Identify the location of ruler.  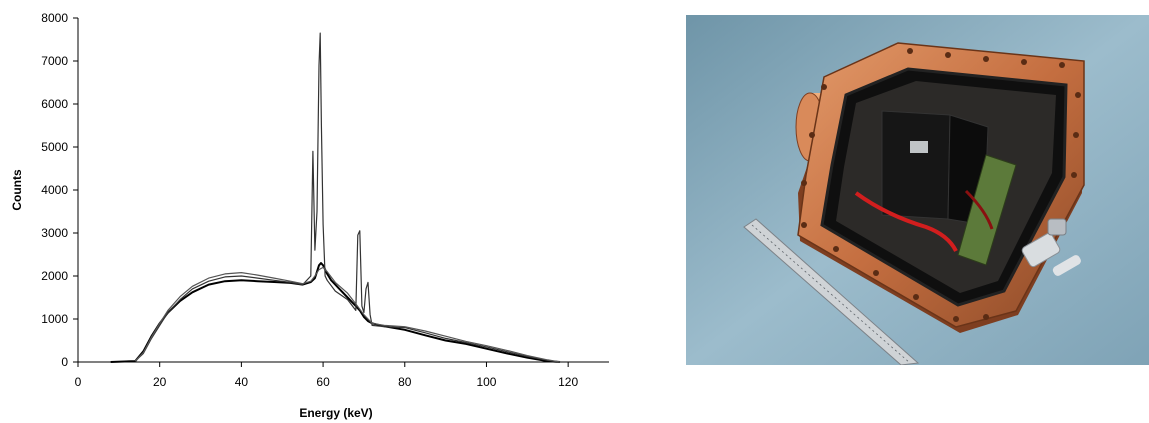
(831, 291).